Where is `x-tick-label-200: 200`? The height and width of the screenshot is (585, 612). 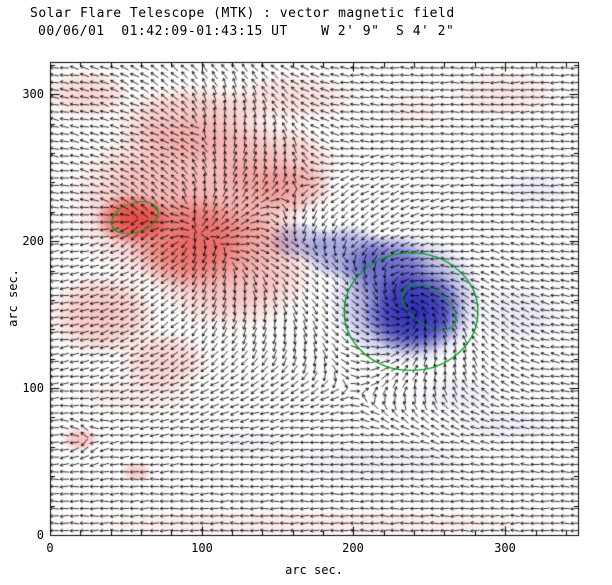 x-tick-label-200: 200 is located at coordinates (353, 548).